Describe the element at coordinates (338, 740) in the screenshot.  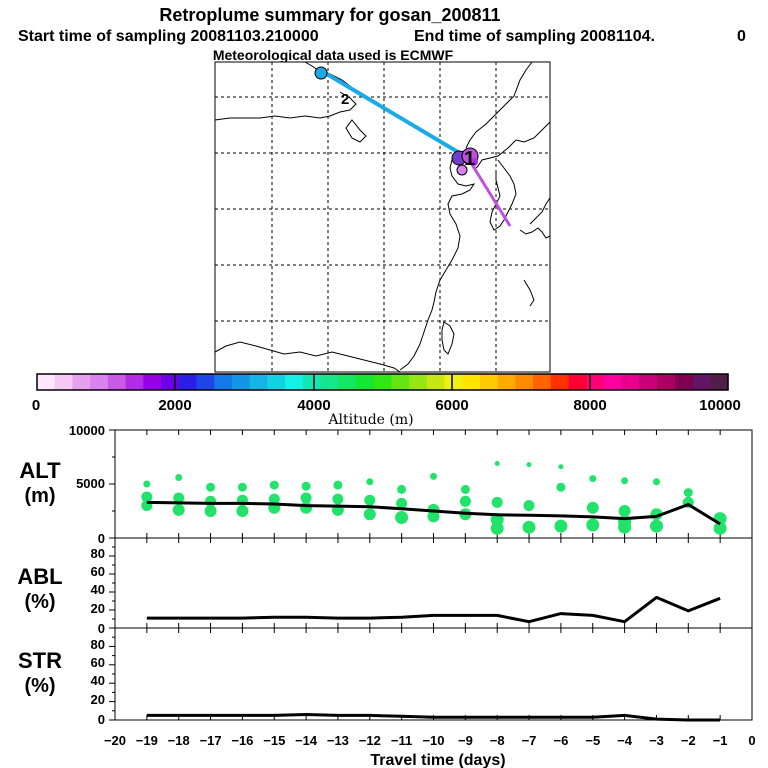
I see `x-tick-label: −13` at that location.